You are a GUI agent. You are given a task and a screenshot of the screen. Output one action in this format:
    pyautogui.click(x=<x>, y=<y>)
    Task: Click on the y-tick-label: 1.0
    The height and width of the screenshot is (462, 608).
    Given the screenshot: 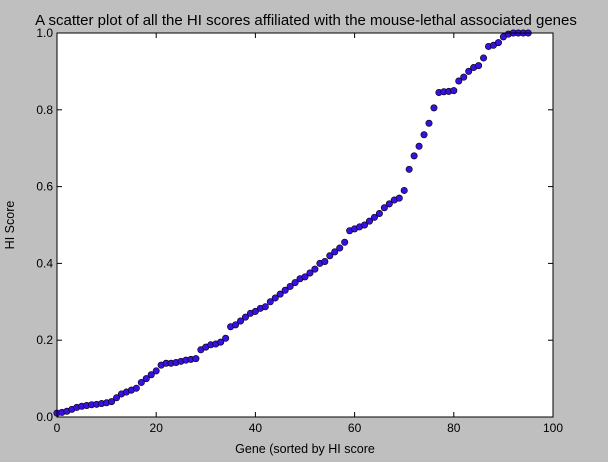 What is the action you would take?
    pyautogui.click(x=44, y=33)
    